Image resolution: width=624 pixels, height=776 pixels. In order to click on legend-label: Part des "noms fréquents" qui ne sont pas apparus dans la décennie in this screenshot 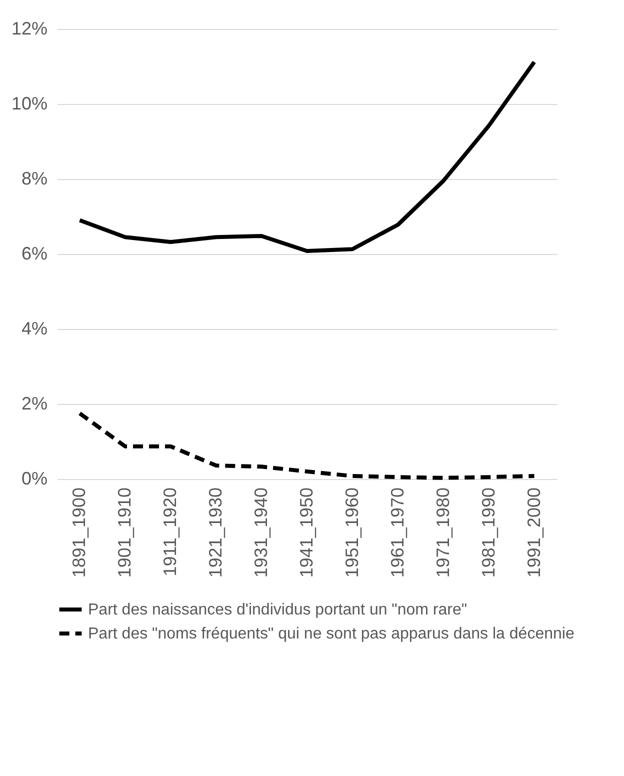, I will do `click(331, 634)`.